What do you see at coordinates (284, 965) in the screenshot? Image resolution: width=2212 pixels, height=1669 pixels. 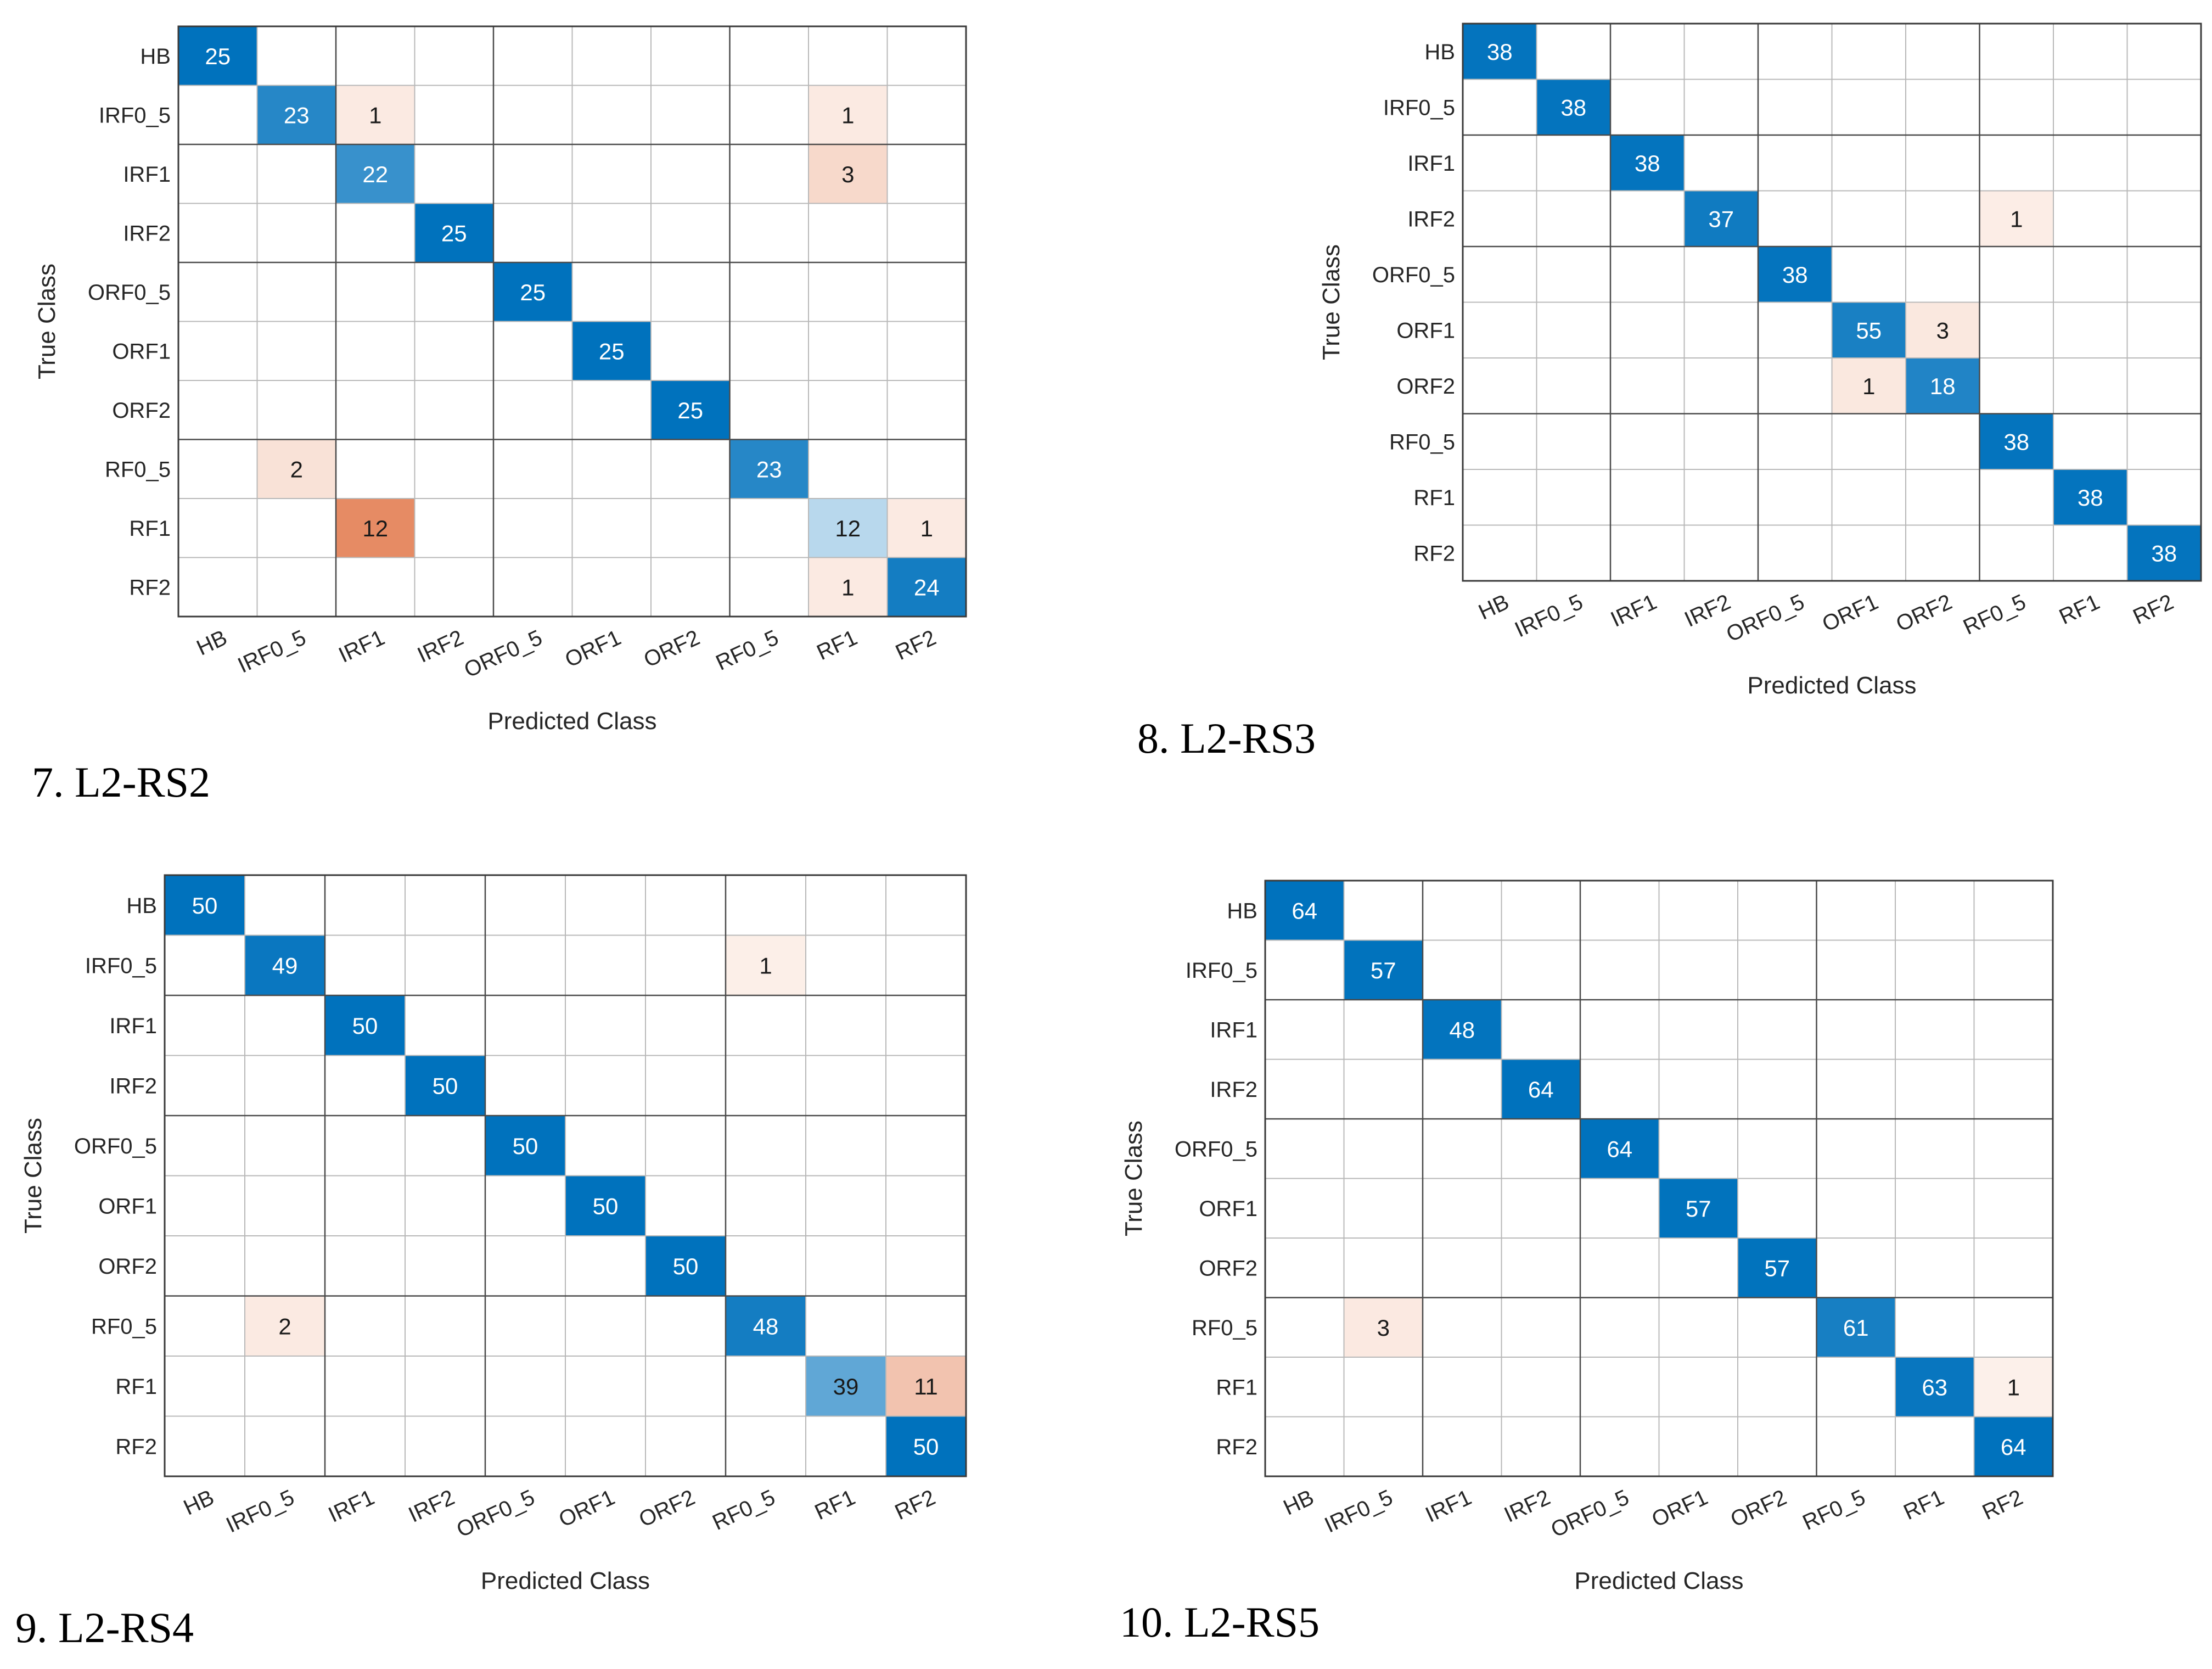 I see `cell-r1-c1` at bounding box center [284, 965].